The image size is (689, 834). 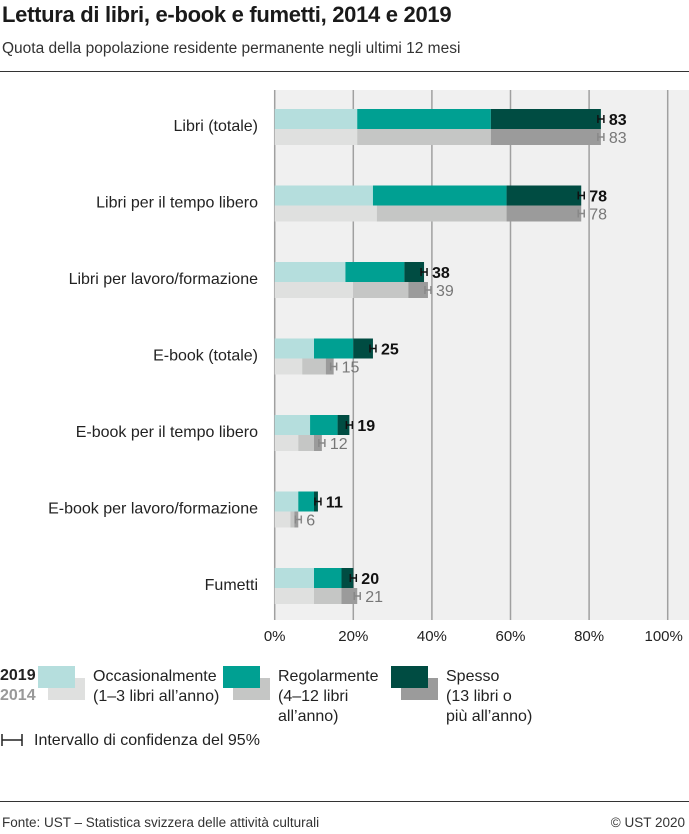 I want to click on category-label: Fumetti, so click(x=231, y=585).